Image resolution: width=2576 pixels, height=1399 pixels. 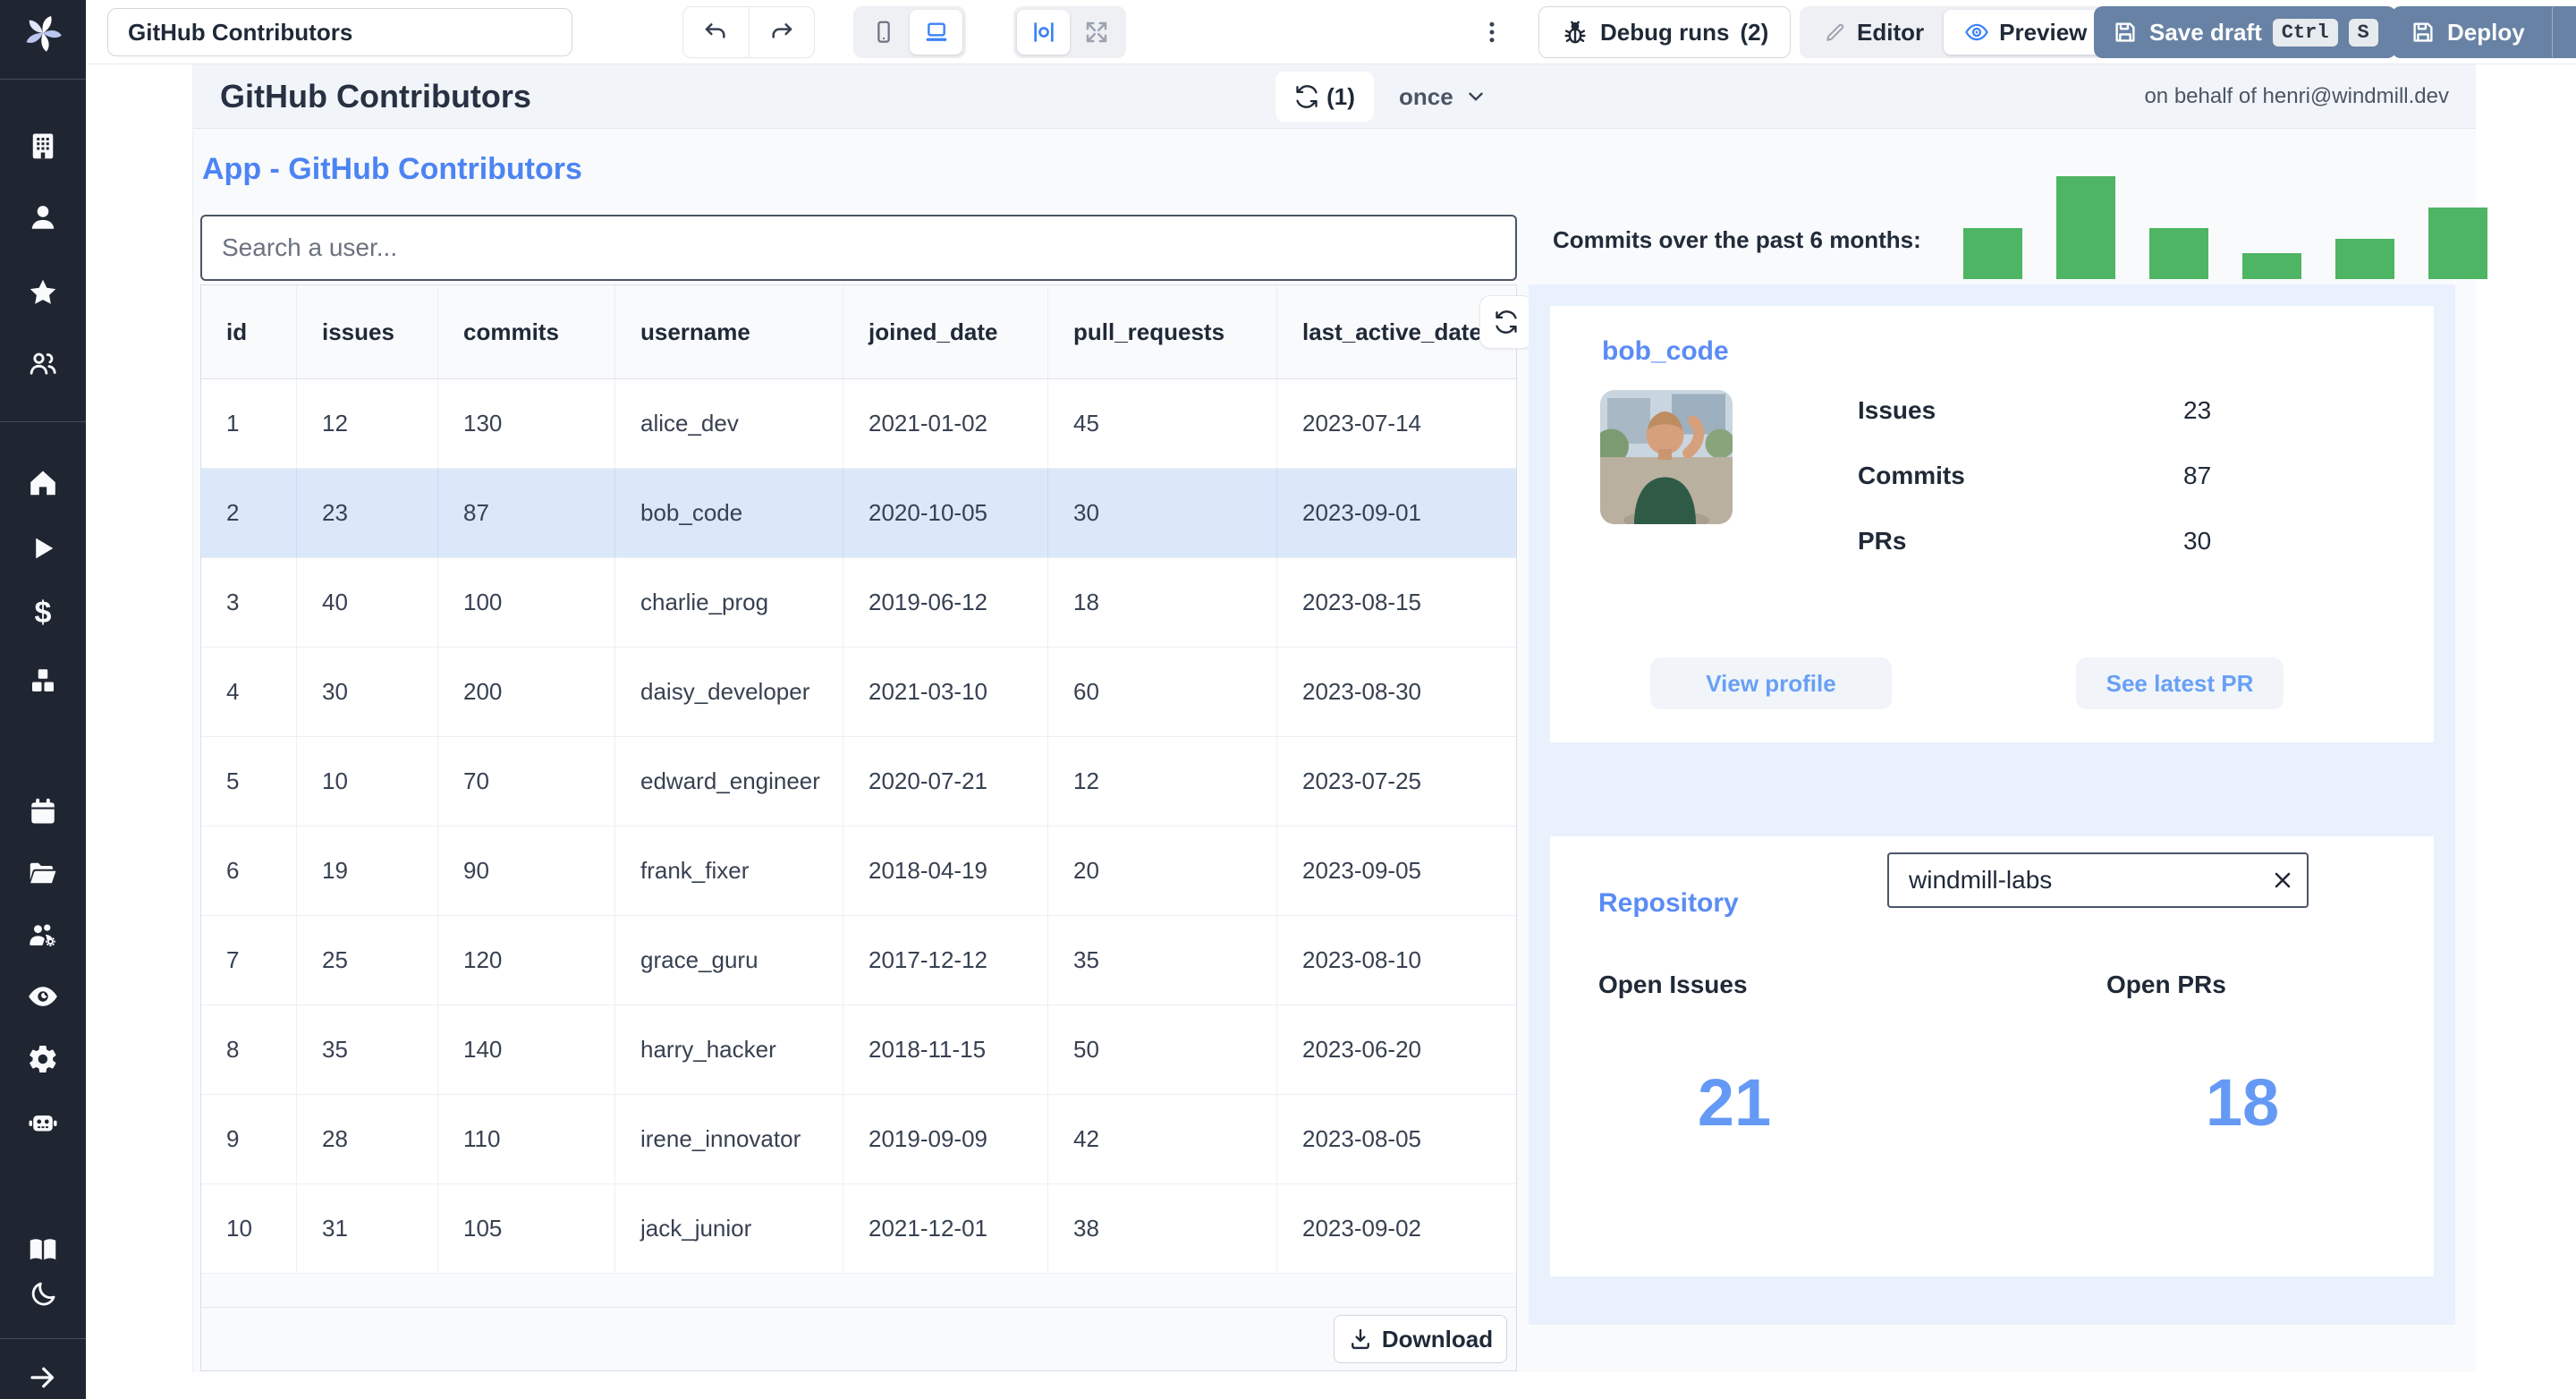 What do you see at coordinates (729, 423) in the screenshot?
I see `table-cell: alice_dev` at bounding box center [729, 423].